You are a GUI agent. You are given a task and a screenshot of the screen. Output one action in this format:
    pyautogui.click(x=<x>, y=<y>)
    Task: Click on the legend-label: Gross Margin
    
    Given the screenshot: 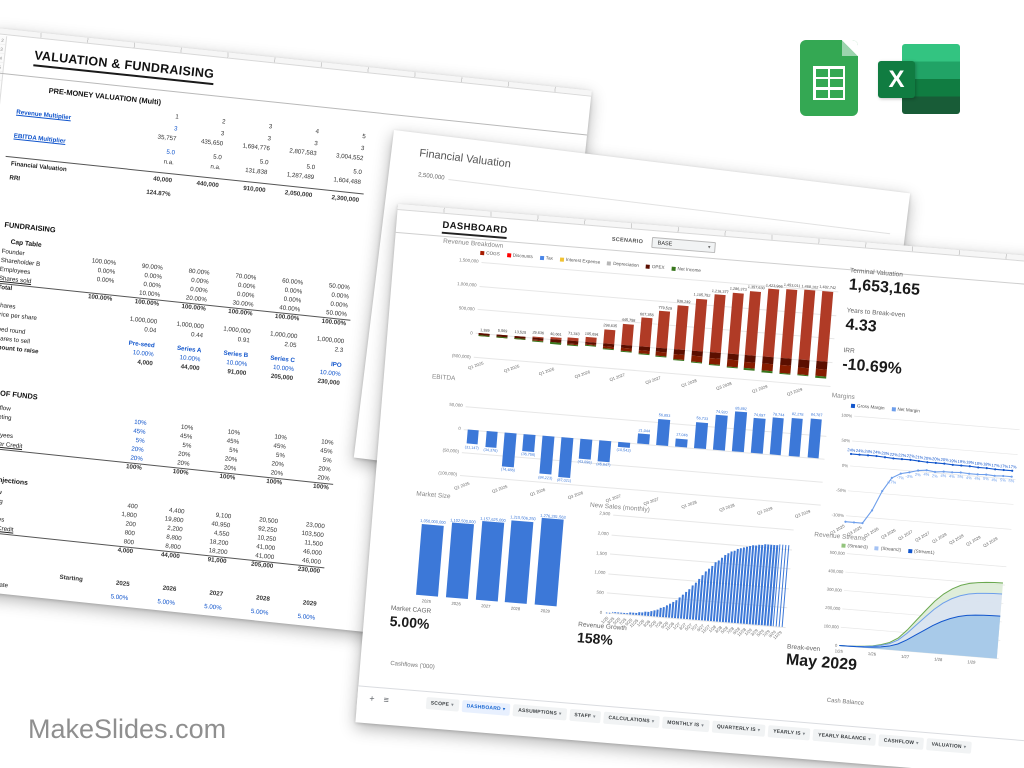 What is the action you would take?
    pyautogui.click(x=870, y=407)
    